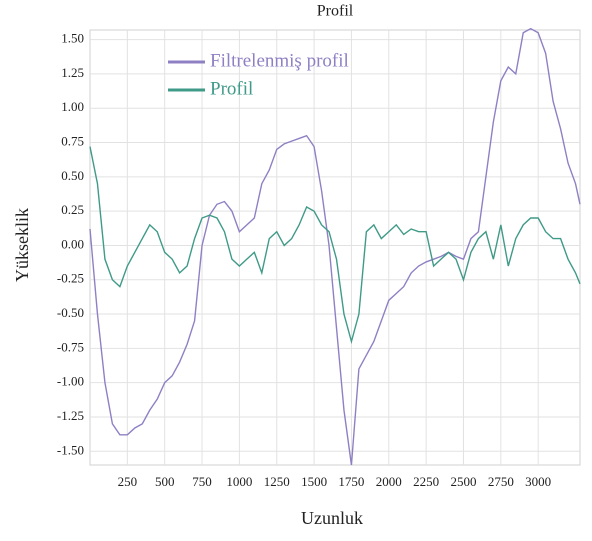 The image size is (592, 541). What do you see at coordinates (202, 481) in the screenshot?
I see `x-tick-label: 750` at bounding box center [202, 481].